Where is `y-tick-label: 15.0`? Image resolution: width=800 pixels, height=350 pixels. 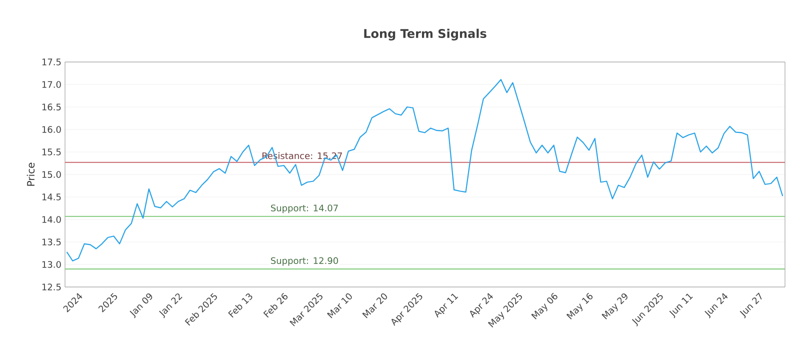 y-tick-label: 15.0 is located at coordinates (51, 174).